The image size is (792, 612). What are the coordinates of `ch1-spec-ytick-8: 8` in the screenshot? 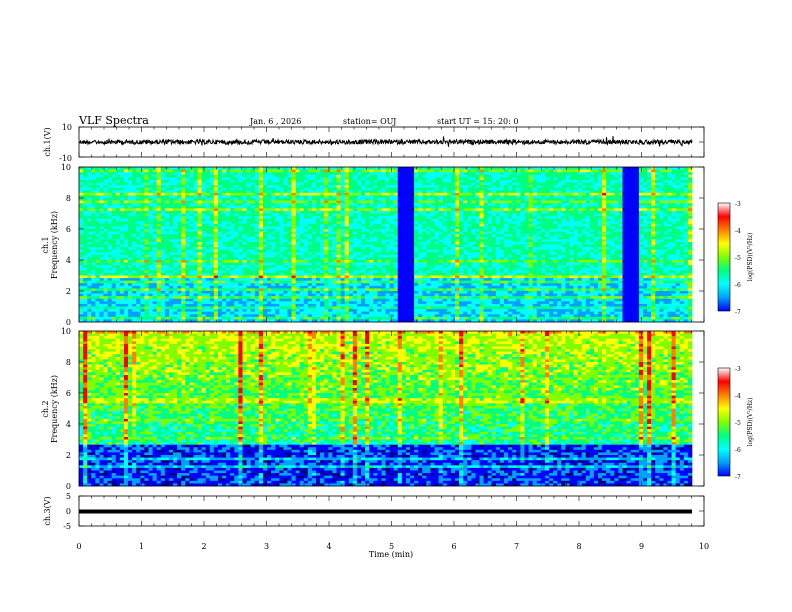 It's located at (68, 198).